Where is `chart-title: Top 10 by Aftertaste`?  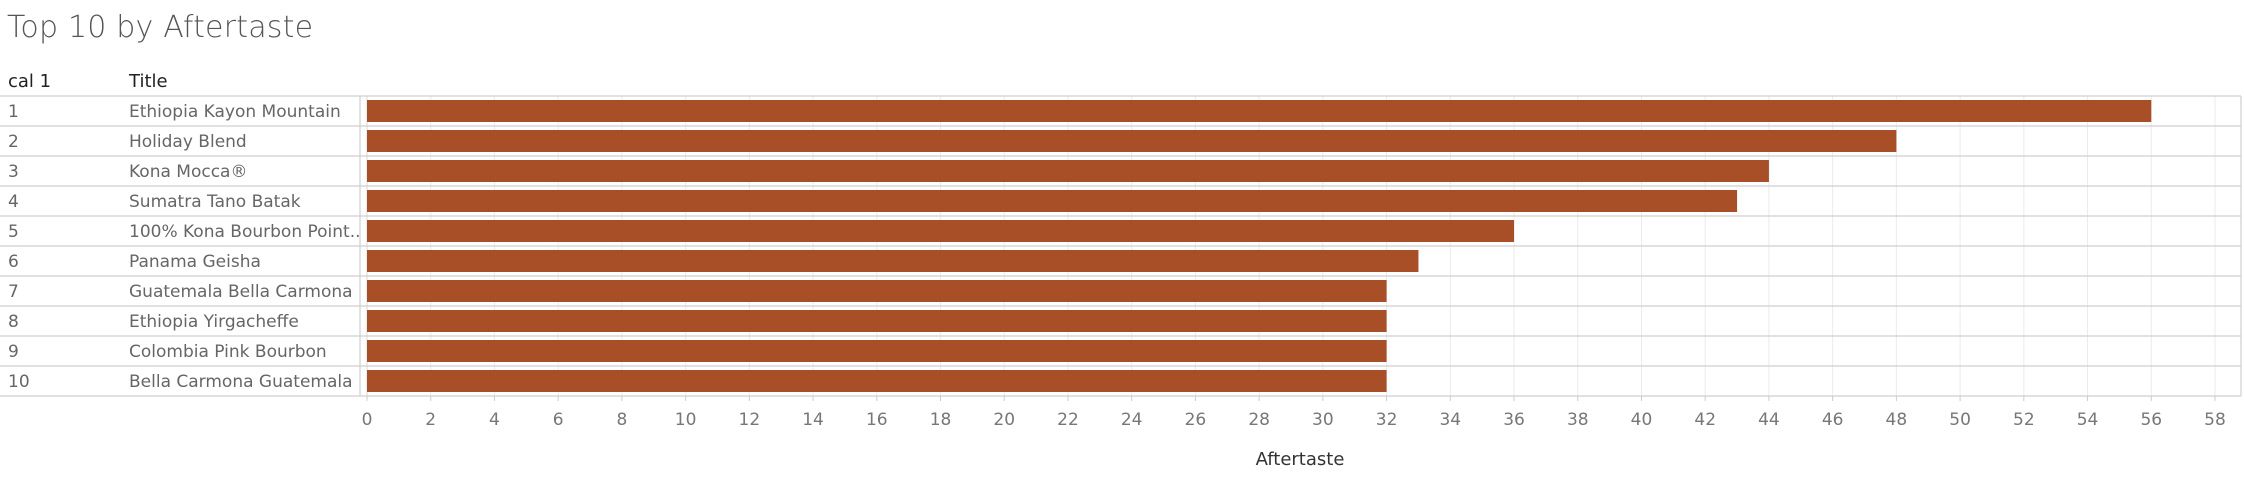
chart-title: Top 10 by Aftertaste is located at coordinates (160, 27).